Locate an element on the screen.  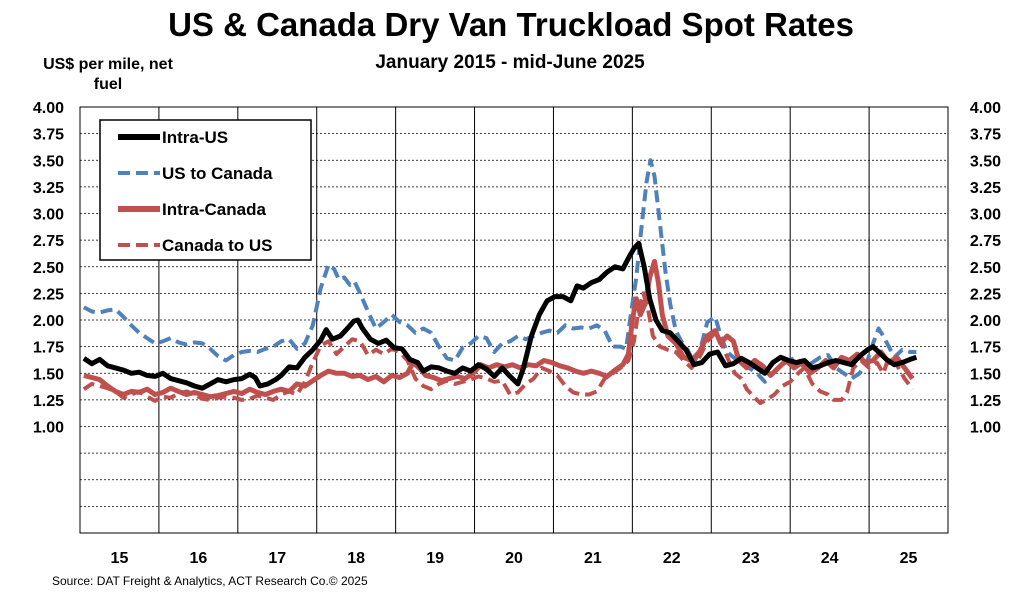
x-tick-label: 20 is located at coordinates (514, 558).